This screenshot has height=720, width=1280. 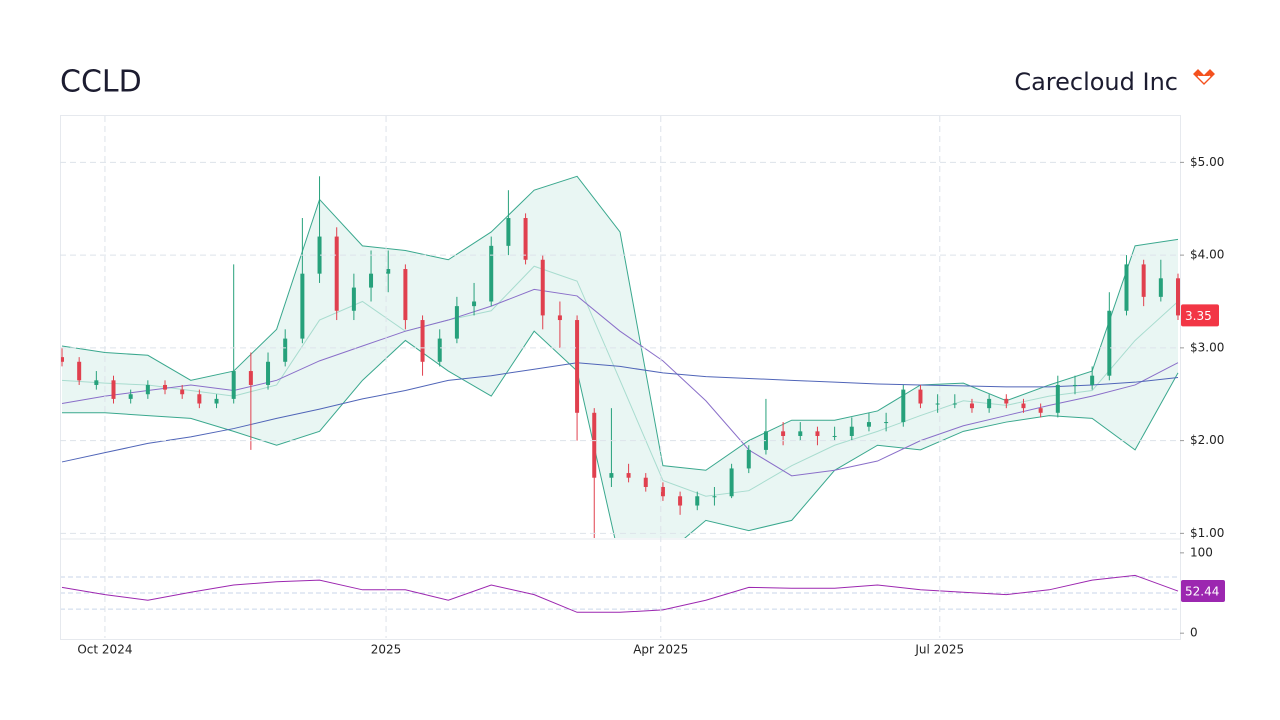 I want to click on y-tick-label: $3.00, so click(x=1207, y=347).